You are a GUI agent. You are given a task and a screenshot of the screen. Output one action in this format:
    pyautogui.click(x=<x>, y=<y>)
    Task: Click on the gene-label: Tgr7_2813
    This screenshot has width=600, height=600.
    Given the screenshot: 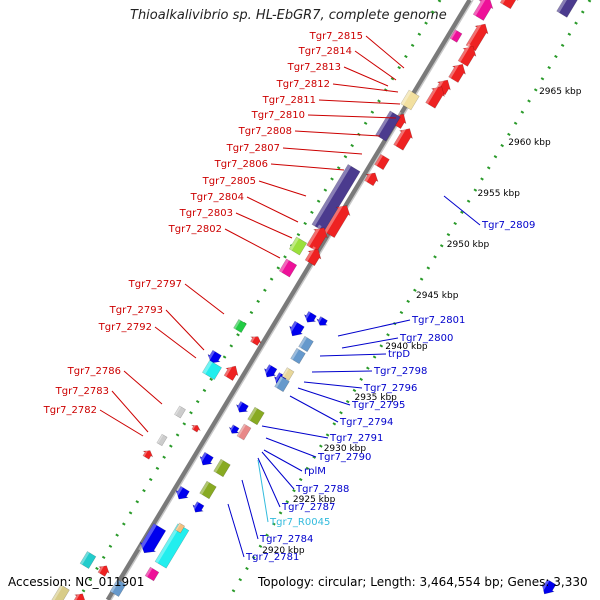 What is the action you would take?
    pyautogui.click(x=314, y=67)
    